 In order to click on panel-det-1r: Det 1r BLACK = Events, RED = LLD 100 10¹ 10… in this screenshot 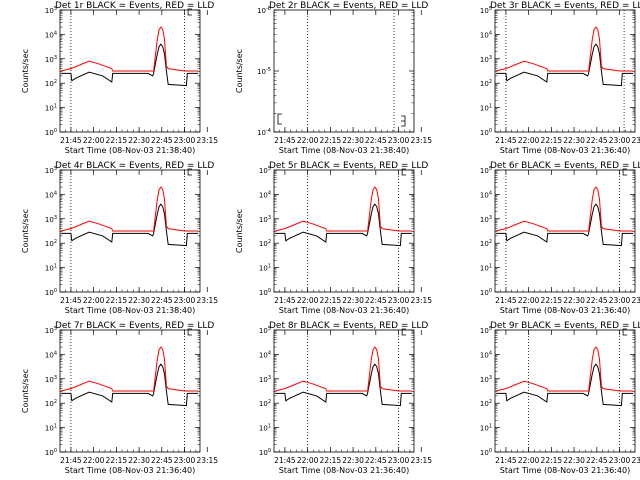, I will do `click(119, 78)`.